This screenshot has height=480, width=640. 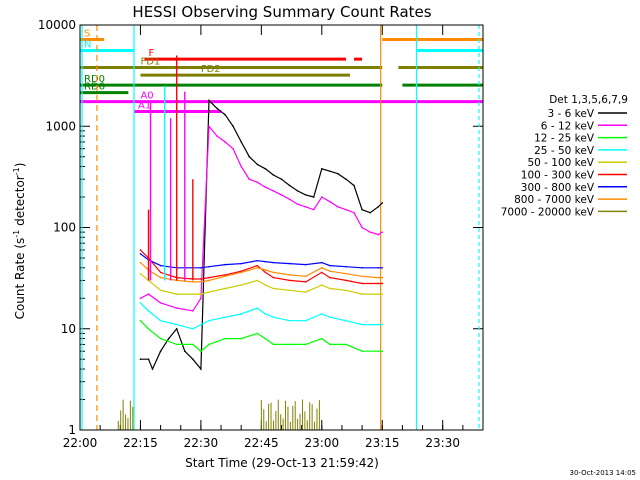 What do you see at coordinates (564, 139) in the screenshot?
I see `legend-label: 12 - 25 keV` at bounding box center [564, 139].